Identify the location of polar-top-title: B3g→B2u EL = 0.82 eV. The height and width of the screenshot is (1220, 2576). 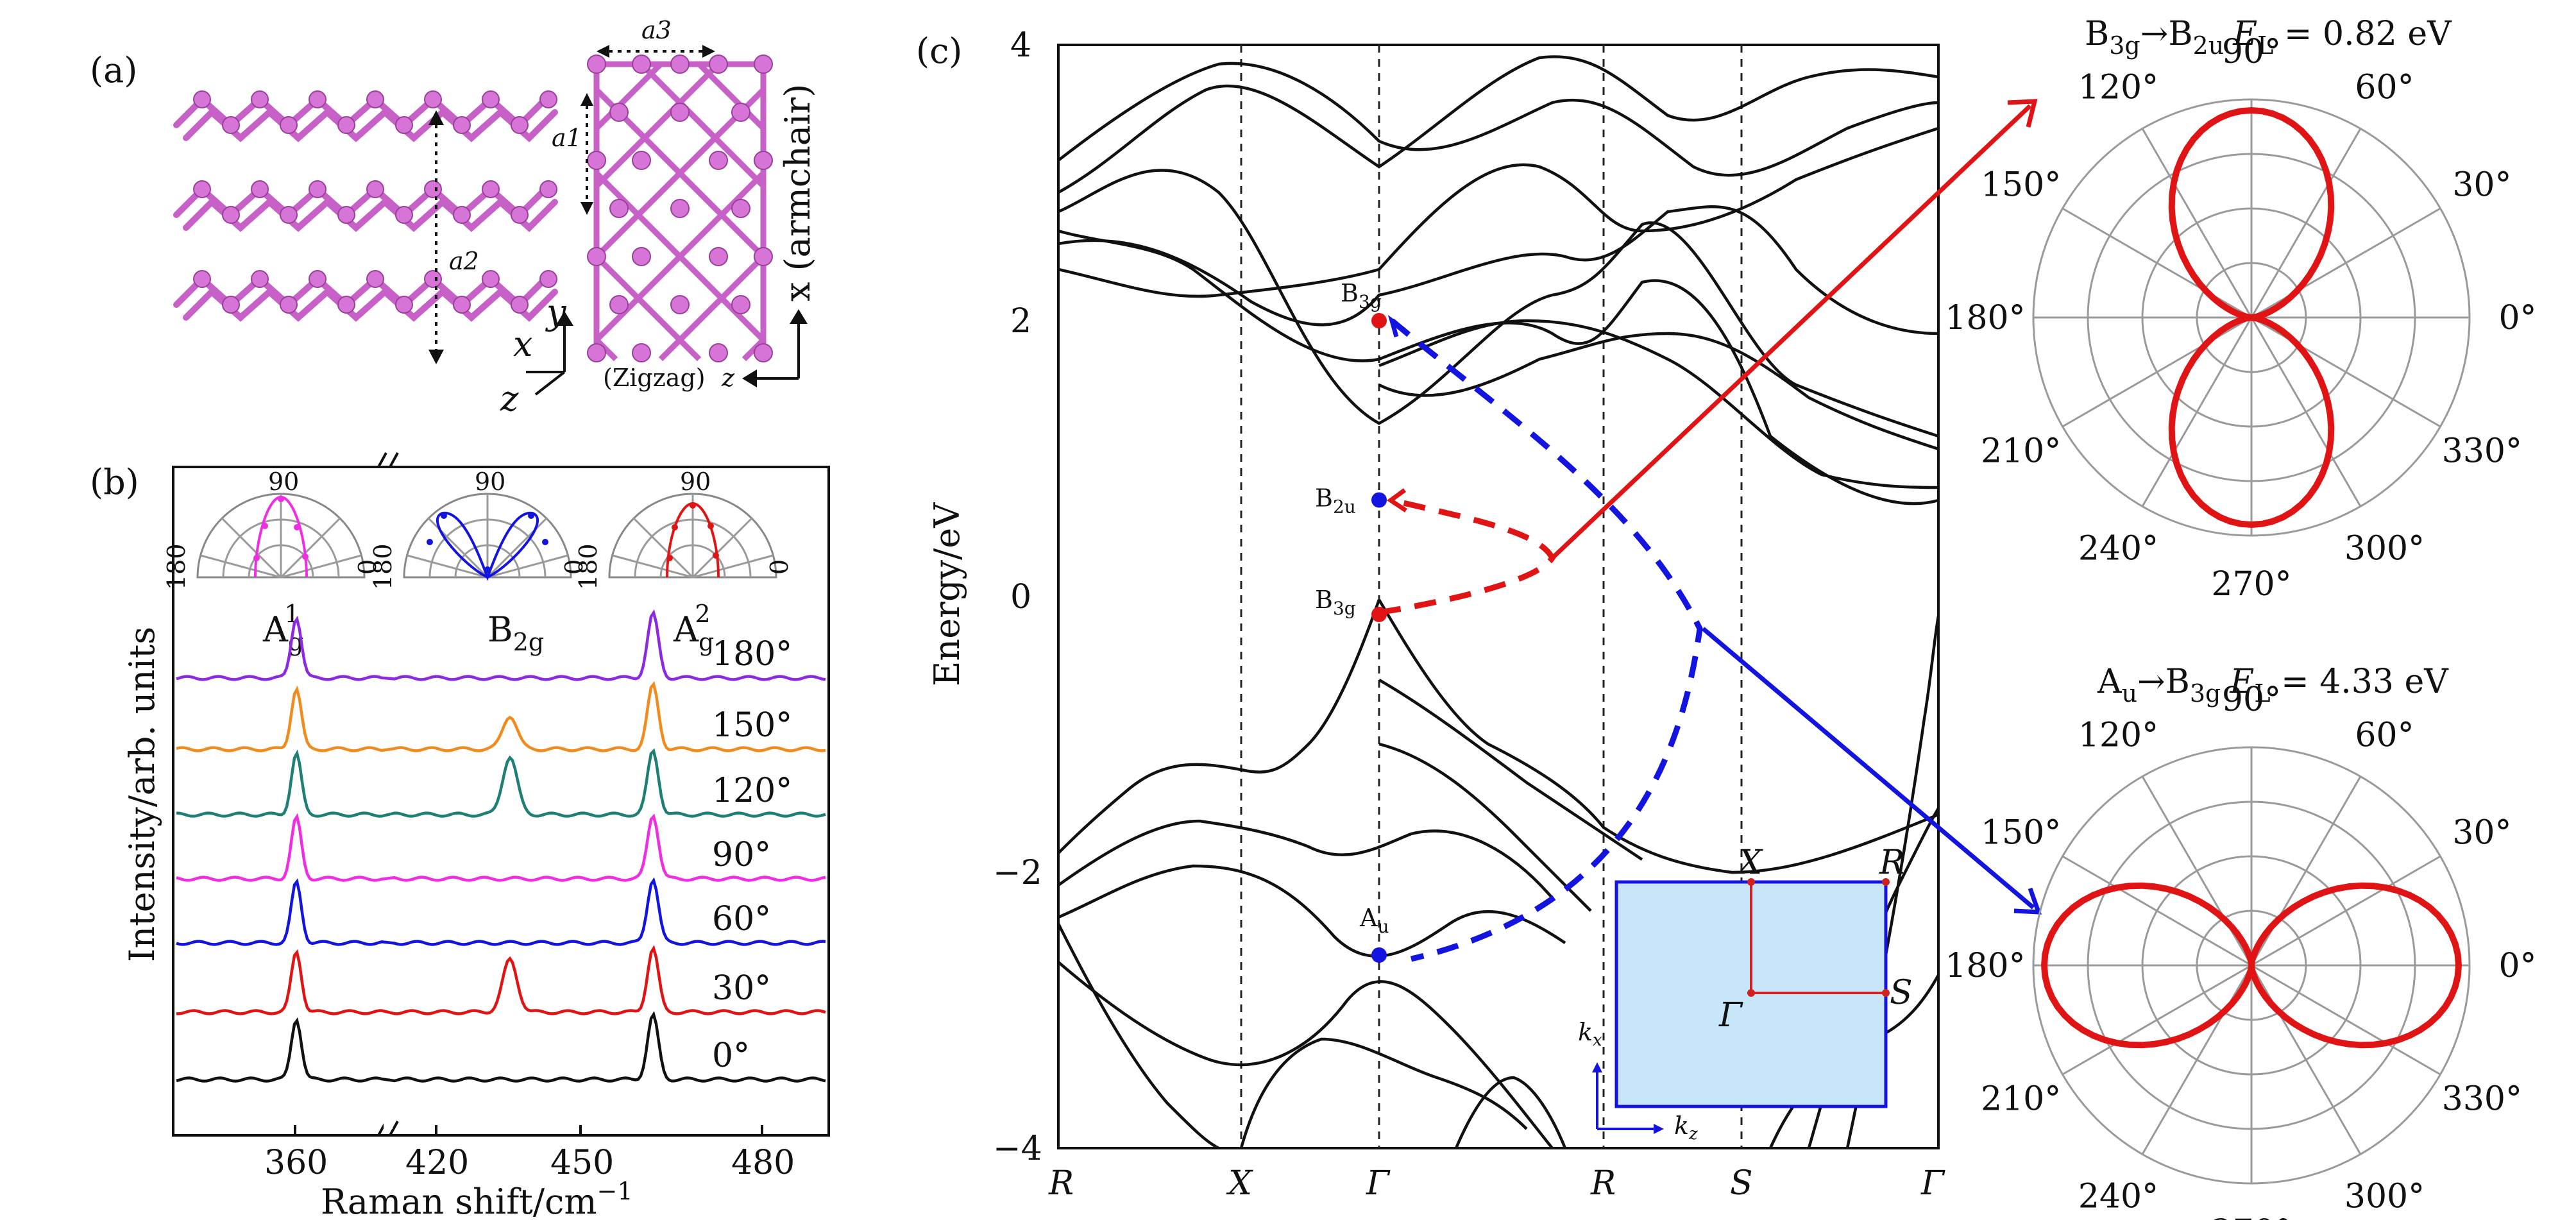
(2268, 37).